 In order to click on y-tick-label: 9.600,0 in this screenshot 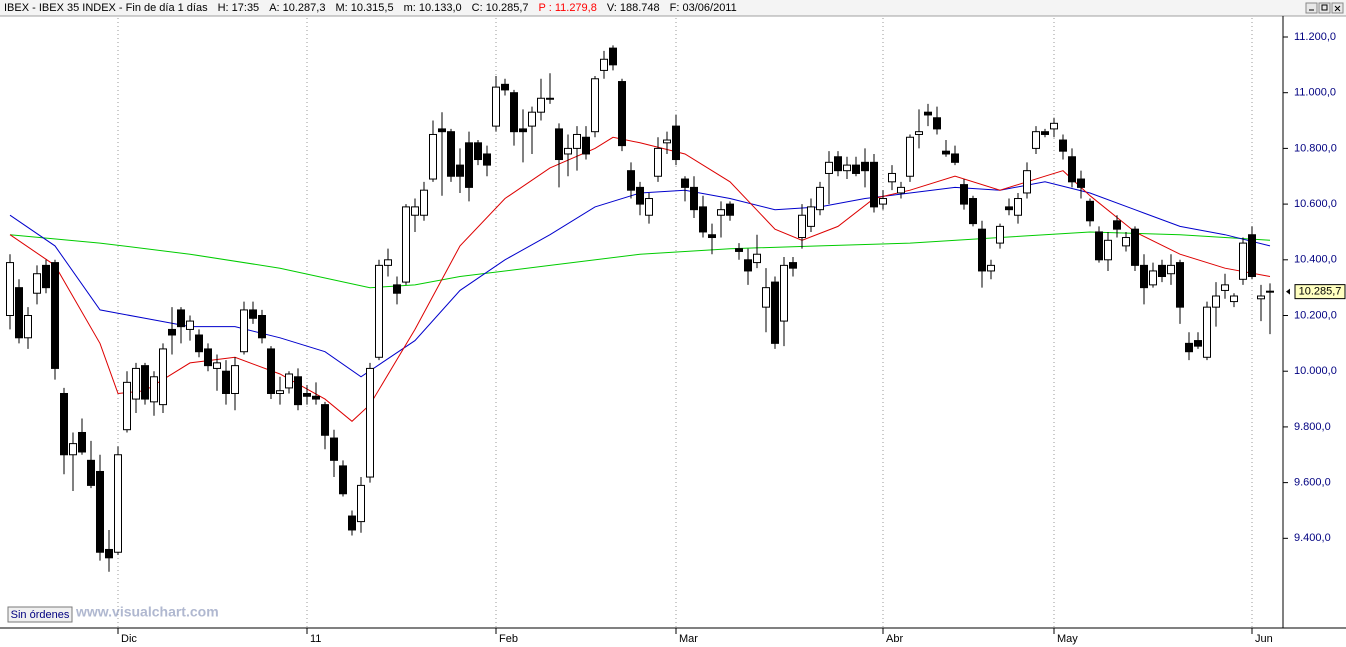, I will do `click(1312, 483)`.